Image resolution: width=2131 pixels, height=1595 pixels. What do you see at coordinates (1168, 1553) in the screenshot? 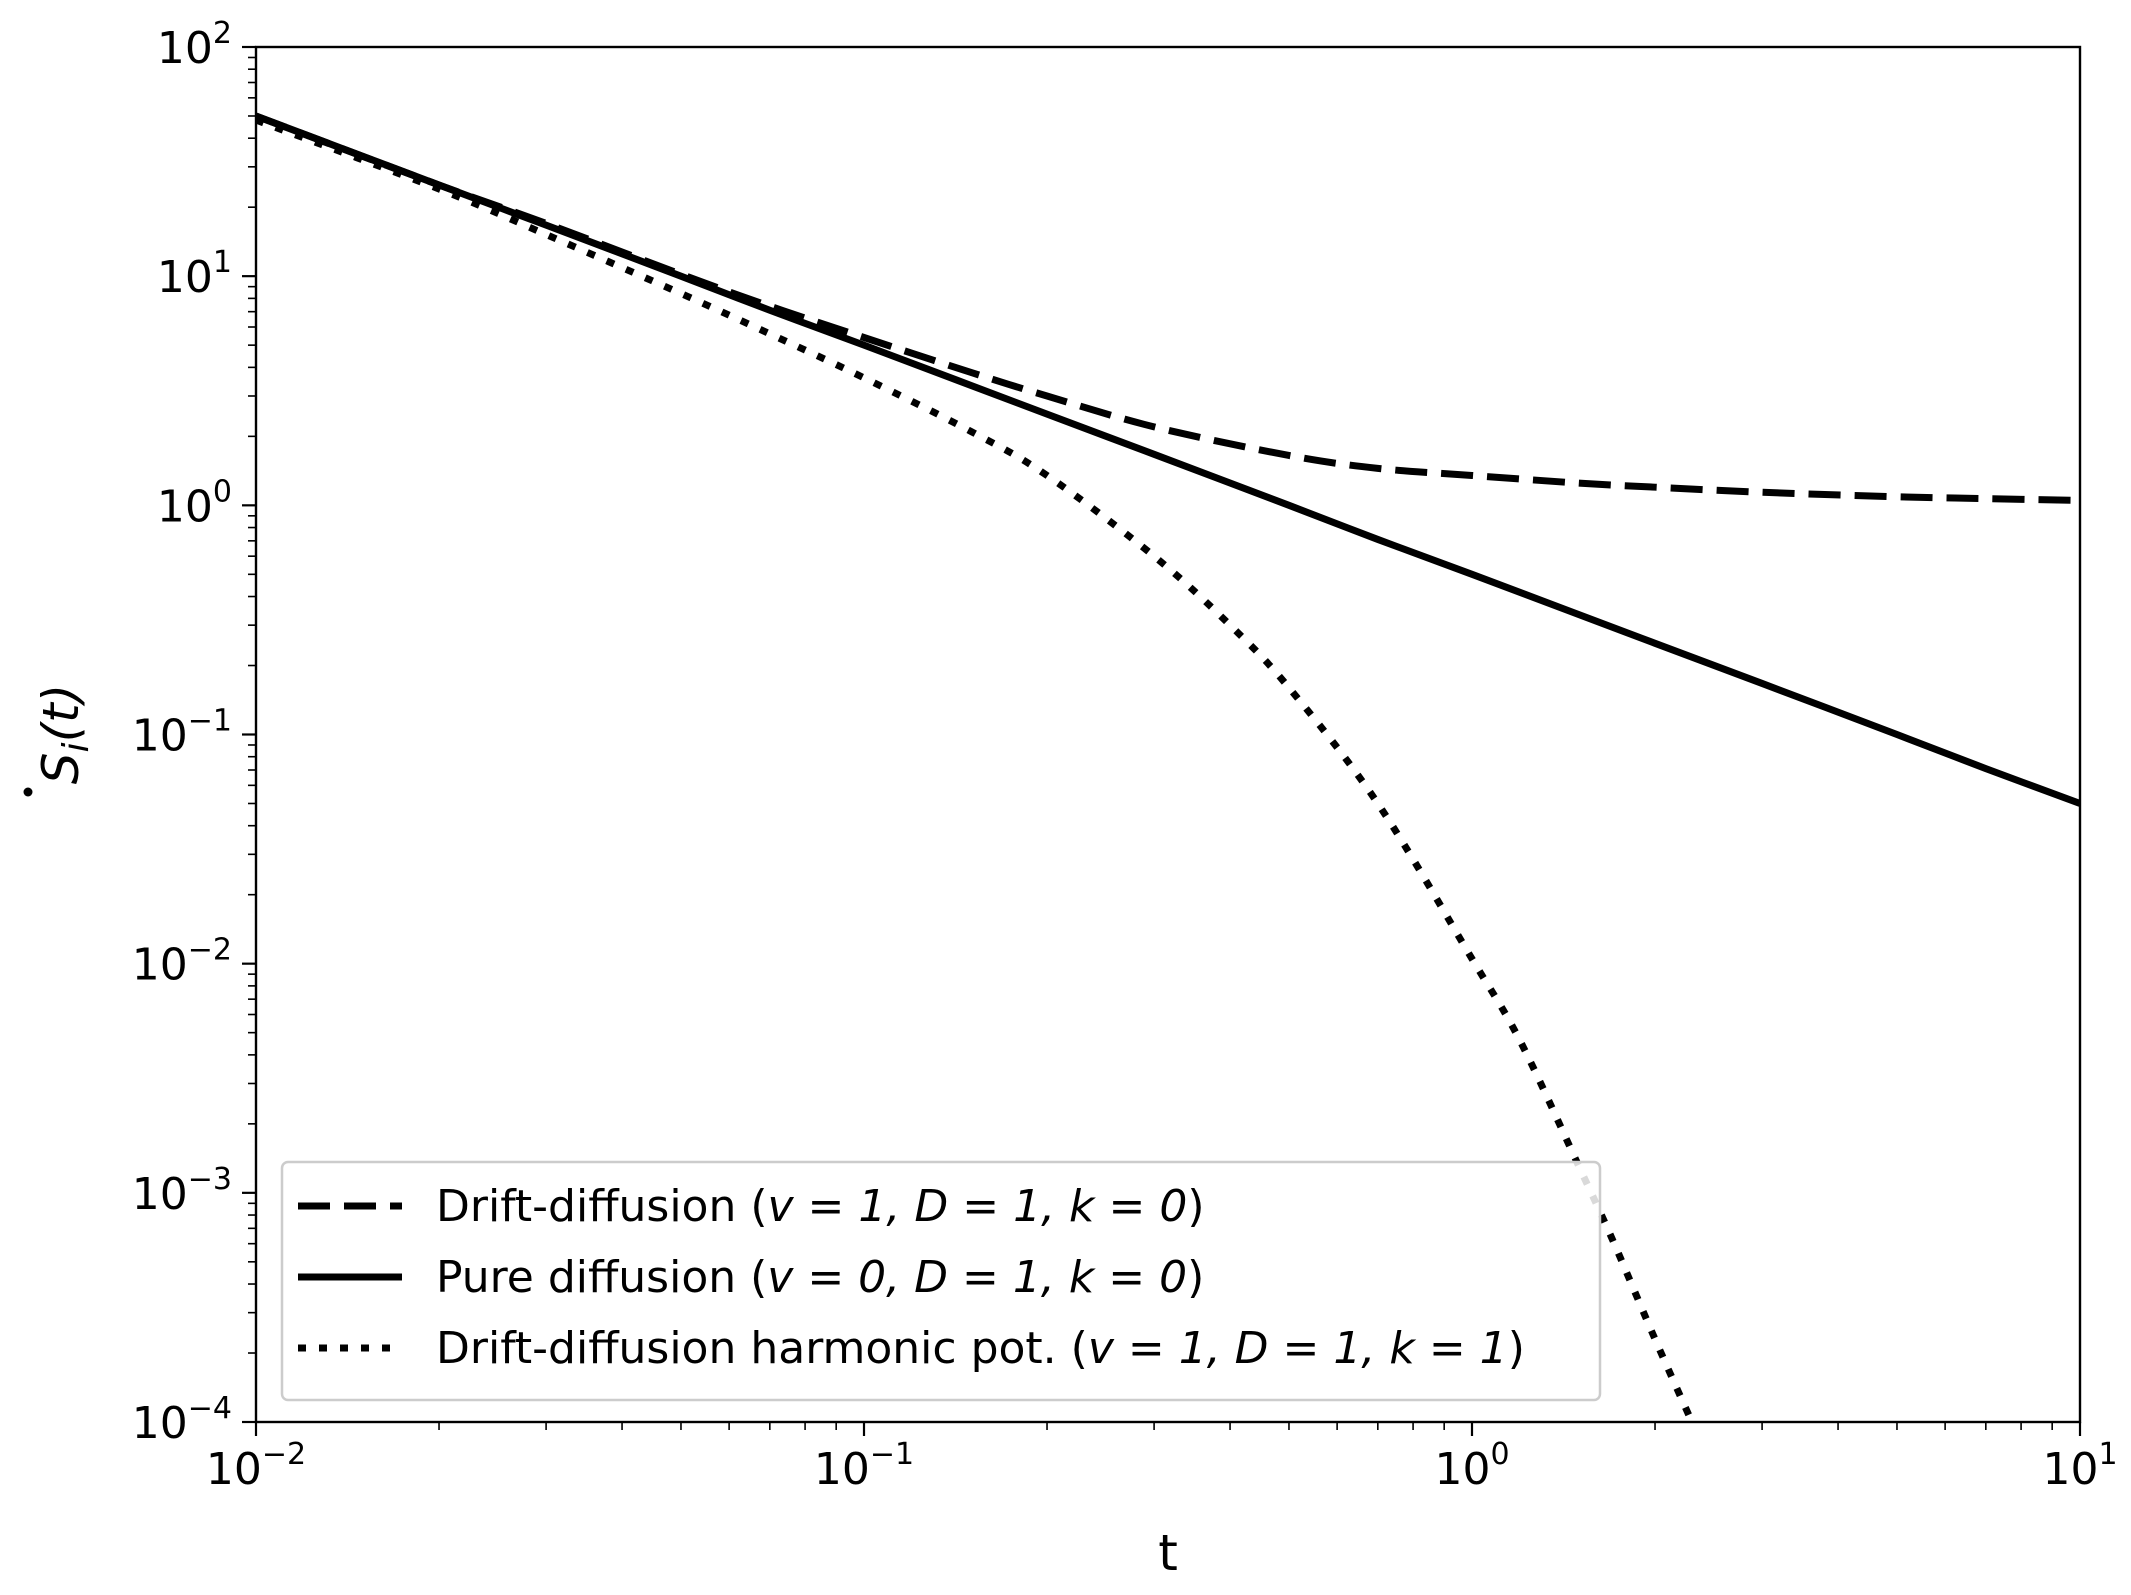
I see `x-axis-label: t` at bounding box center [1168, 1553].